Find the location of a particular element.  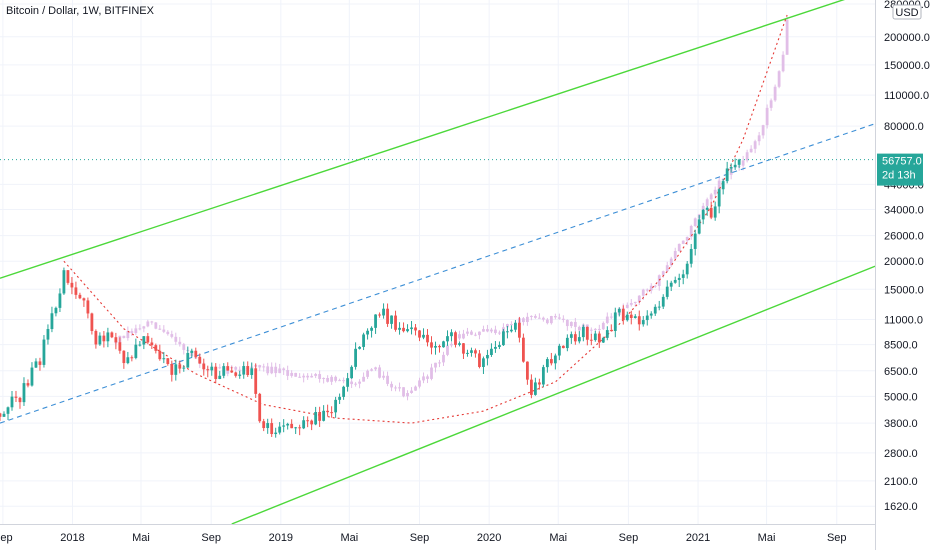

price-tick-label: 2800.0 is located at coordinates (901, 454).